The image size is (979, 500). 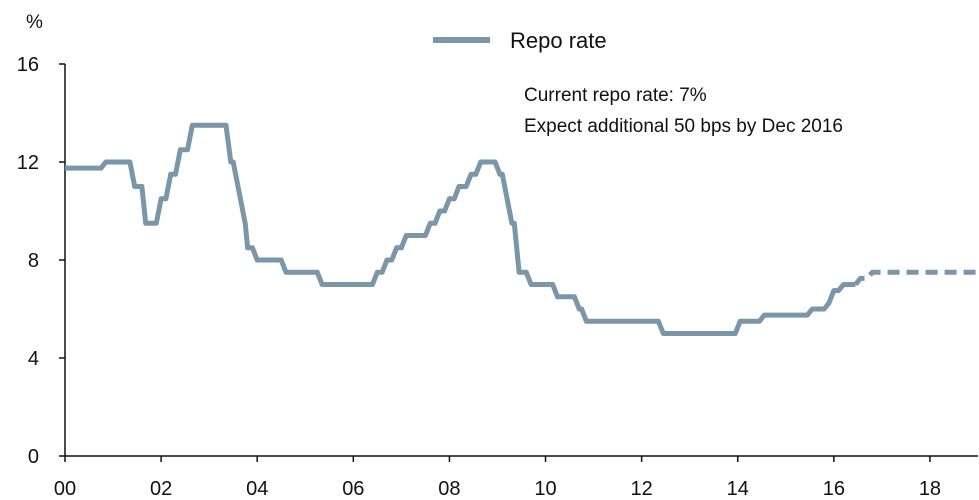 What do you see at coordinates (33, 261) in the screenshot?
I see `y-tick-label: 8` at bounding box center [33, 261].